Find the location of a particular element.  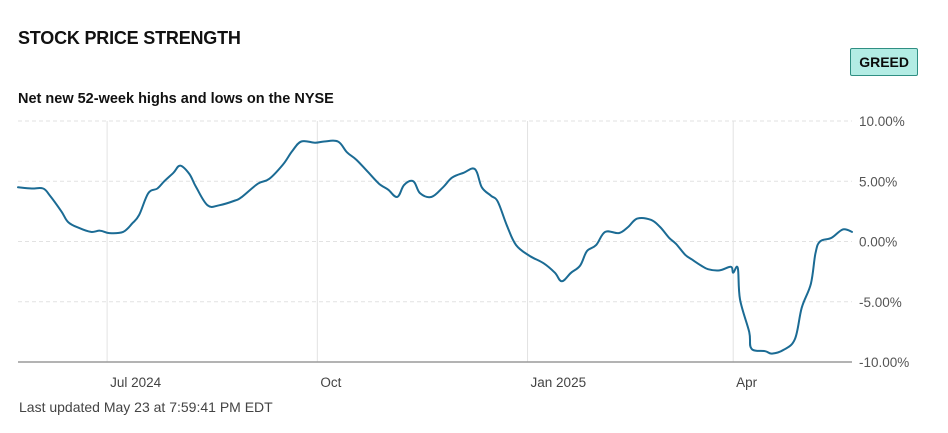

chart-title: STOCK PRICE STRENGTH is located at coordinates (129, 38).